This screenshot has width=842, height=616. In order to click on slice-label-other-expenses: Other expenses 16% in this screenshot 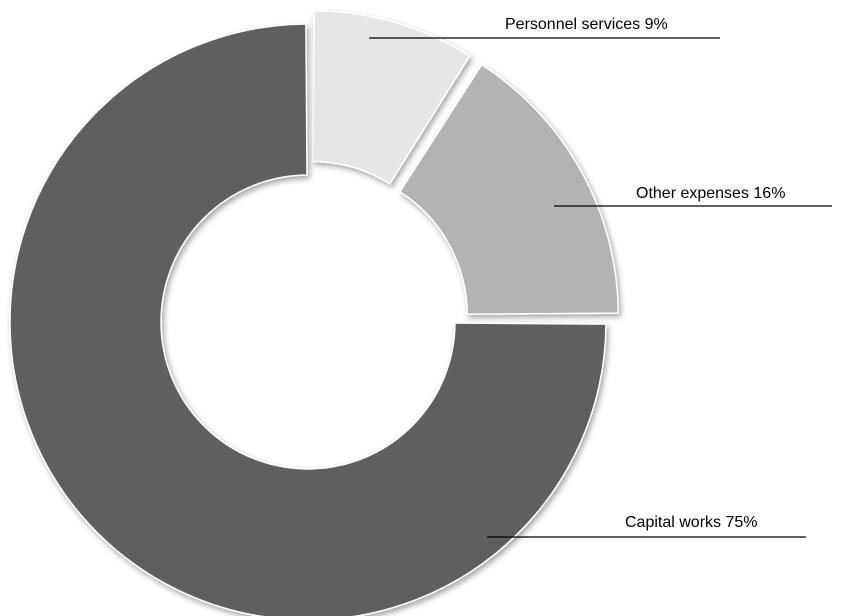, I will do `click(710, 193)`.